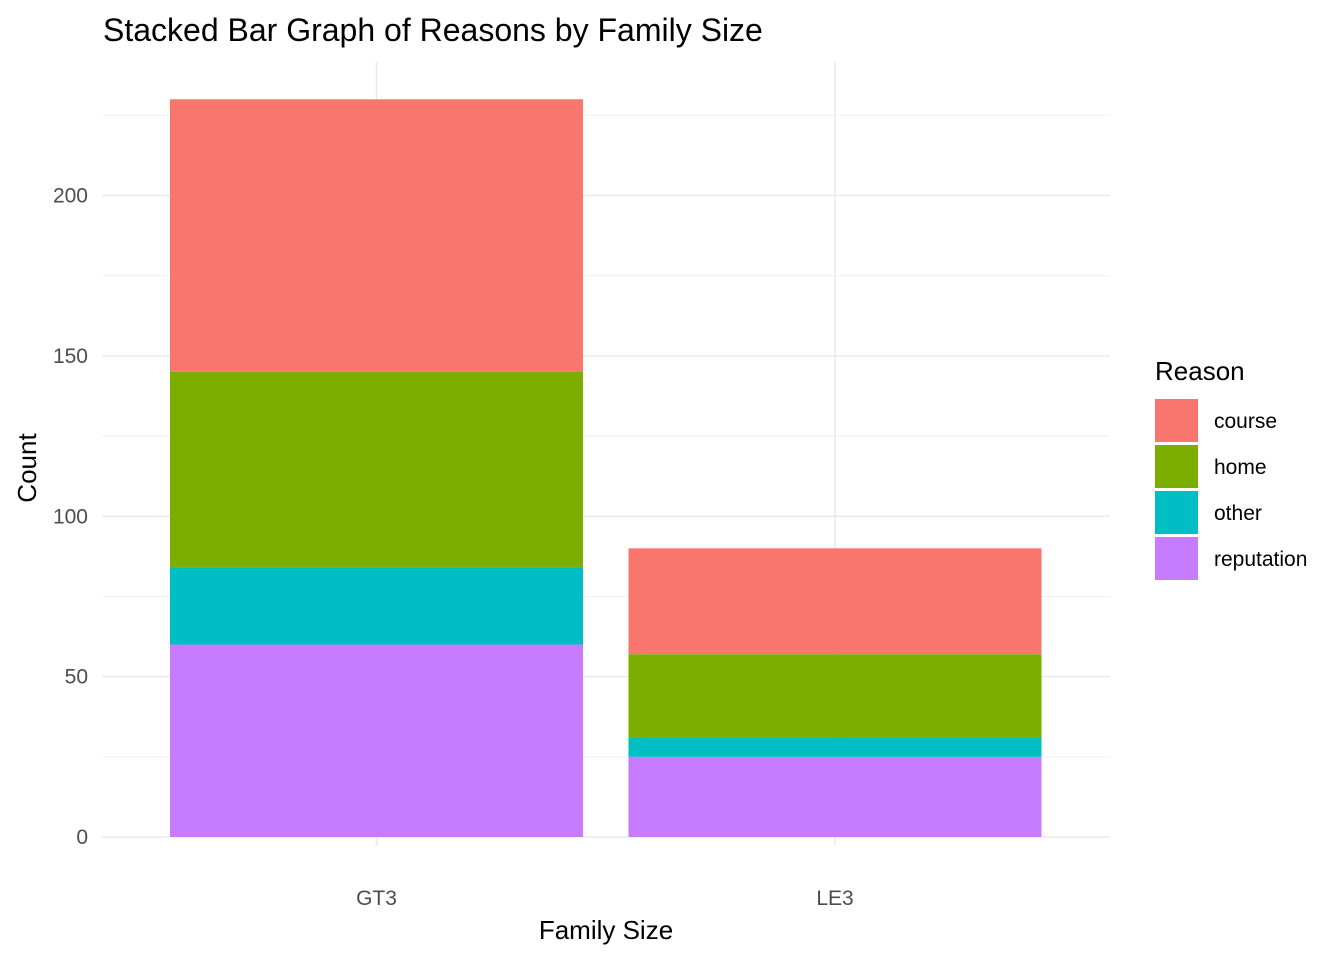 The width and height of the screenshot is (1344, 960). I want to click on legend-key-other, so click(1176, 512).